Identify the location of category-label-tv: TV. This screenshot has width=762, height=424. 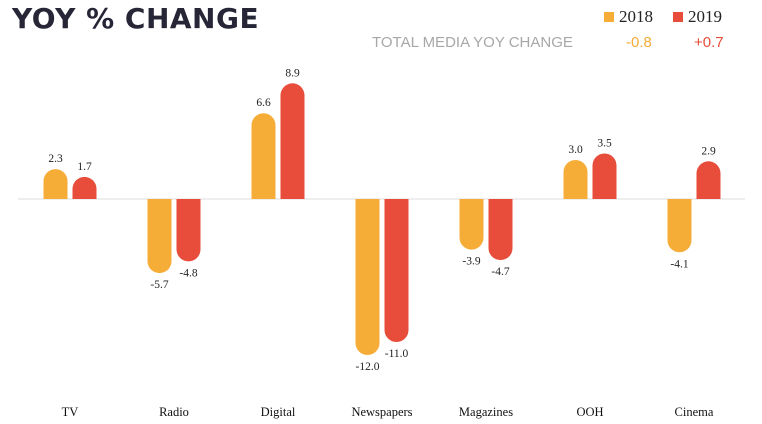
(70, 412).